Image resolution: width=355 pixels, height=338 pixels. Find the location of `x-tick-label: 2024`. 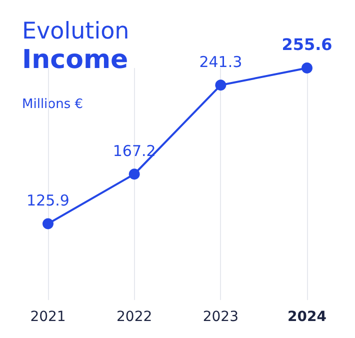

x-tick-label: 2024 is located at coordinates (307, 317).